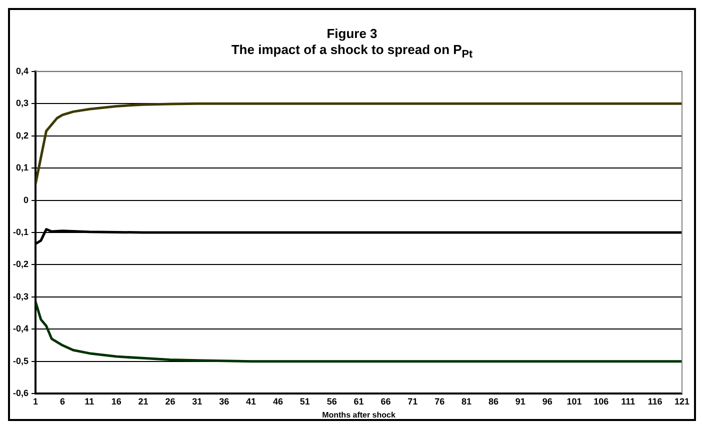  Describe the element at coordinates (385, 401) in the screenshot. I see `x-tick-label: 66` at that location.